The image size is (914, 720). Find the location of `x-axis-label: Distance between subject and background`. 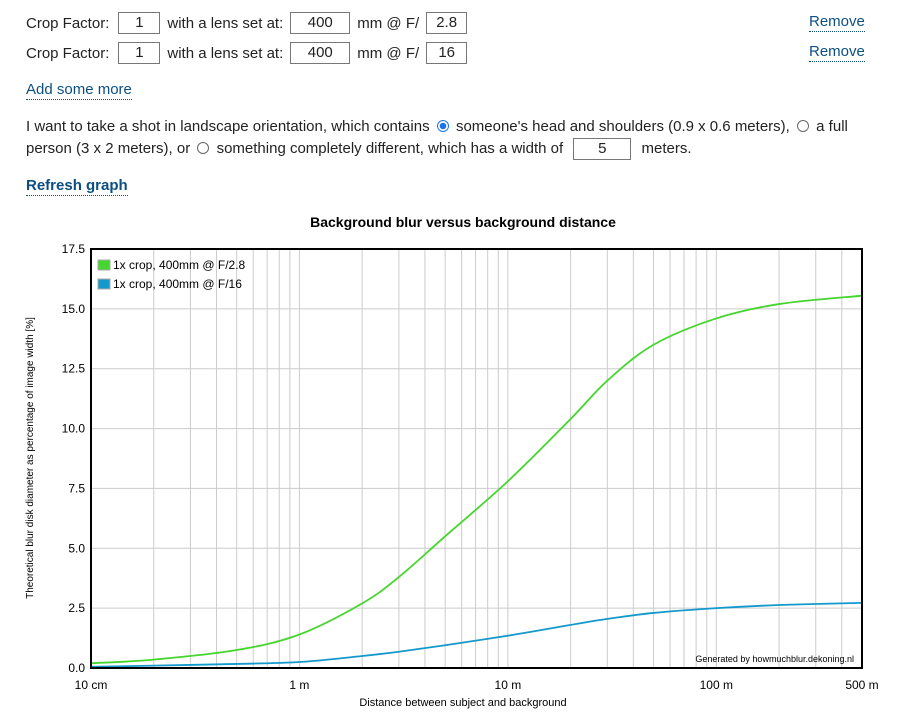

x-axis-label: Distance between subject and background is located at coordinates (462, 703).